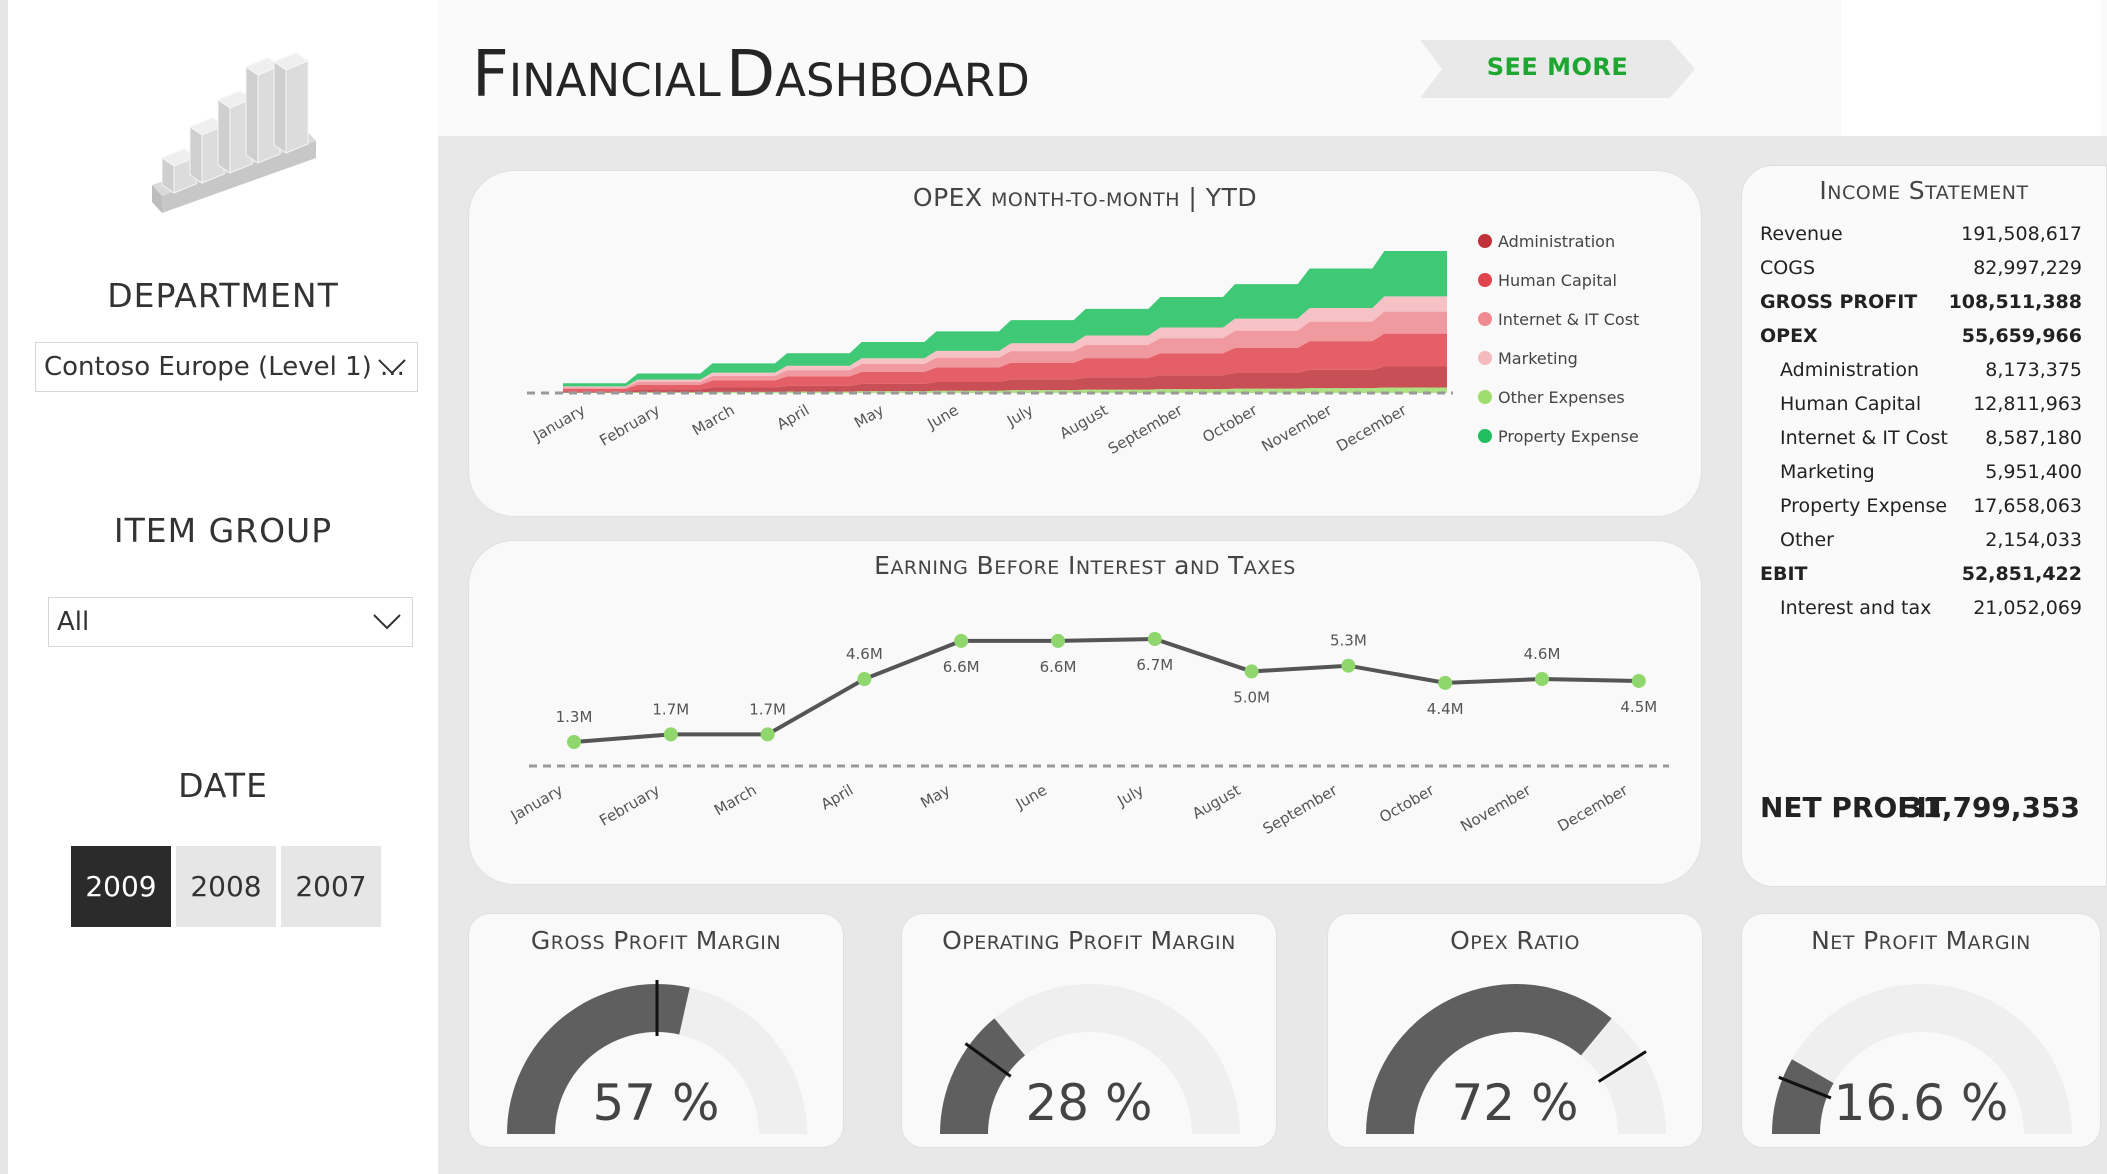 The width and height of the screenshot is (2107, 1174). What do you see at coordinates (1568, 436) in the screenshot?
I see `legend-item-label: Property Expense` at bounding box center [1568, 436].